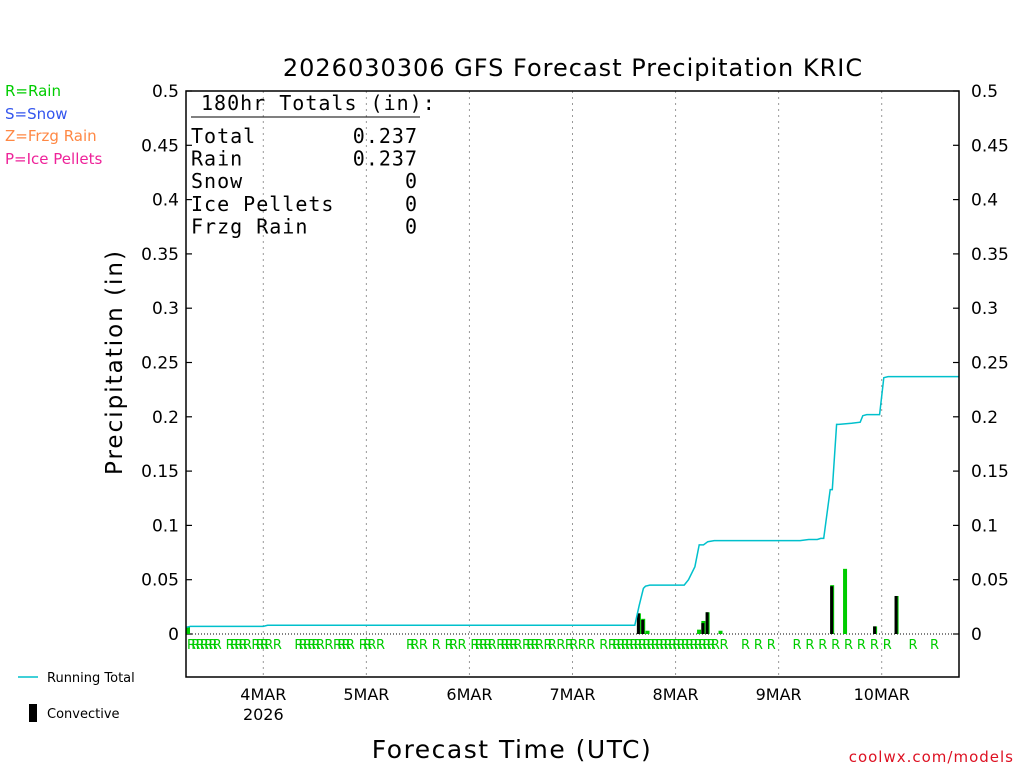 This screenshot has width=1024, height=768. Describe the element at coordinates (165, 526) in the screenshot. I see `y-tick-label-left-2: 0.1` at that location.